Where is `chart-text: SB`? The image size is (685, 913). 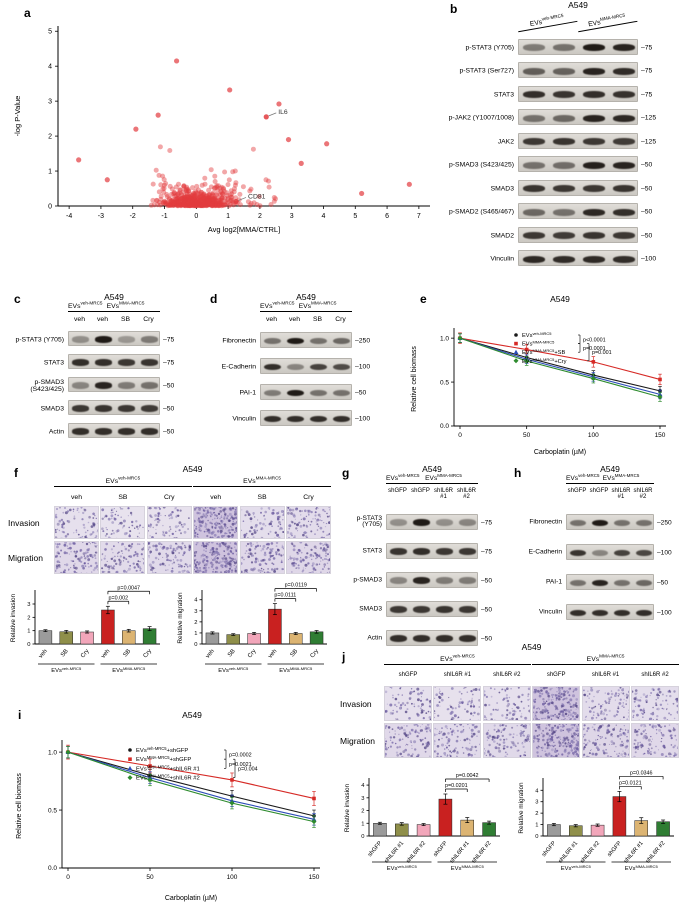 chart-text: SB is located at coordinates (232, 653).